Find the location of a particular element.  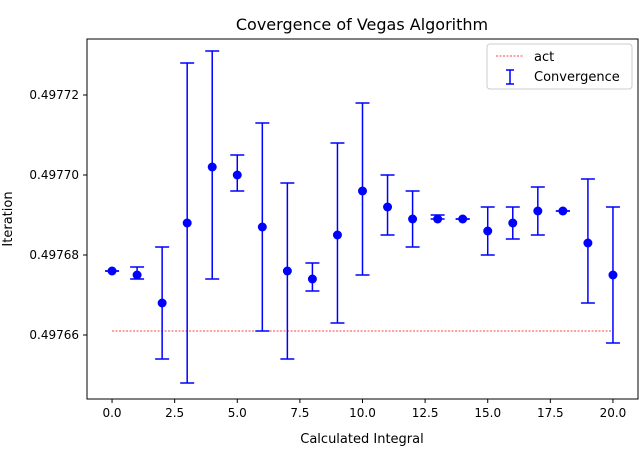

x-tick-label: 7.5 is located at coordinates (299, 413).